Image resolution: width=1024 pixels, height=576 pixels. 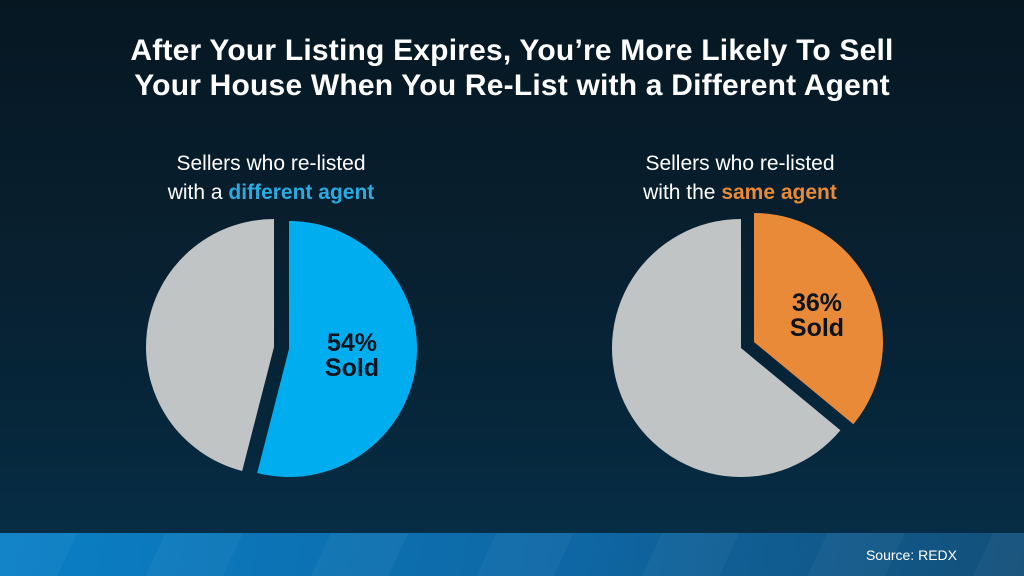 I want to click on right-pie-data-label-pct: 36%, so click(x=817, y=303).